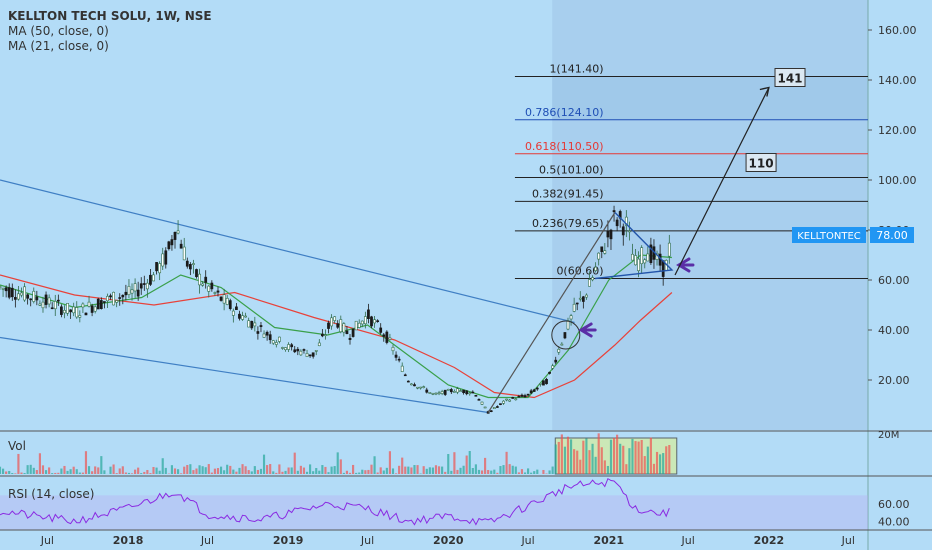 The height and width of the screenshot is (550, 932). I want to click on x-tick-label: 2022, so click(769, 540).